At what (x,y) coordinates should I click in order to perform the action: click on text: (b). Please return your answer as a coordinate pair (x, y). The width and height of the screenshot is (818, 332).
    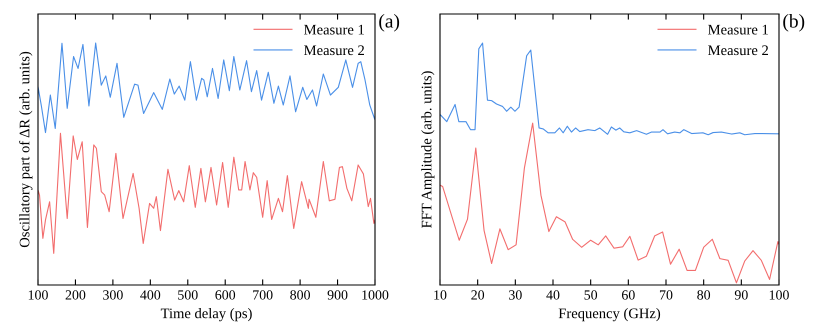
    Looking at the image, I should click on (793, 23).